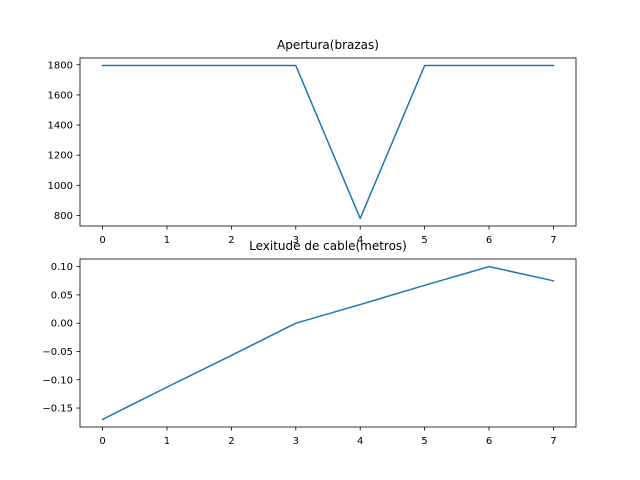 This screenshot has width=640, height=480. Describe the element at coordinates (62, 324) in the screenshot. I see `y-tick-label: 0.00` at that location.